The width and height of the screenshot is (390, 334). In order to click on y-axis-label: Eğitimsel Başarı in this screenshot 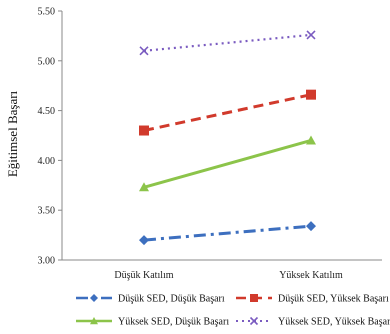, I will do `click(12, 133)`.